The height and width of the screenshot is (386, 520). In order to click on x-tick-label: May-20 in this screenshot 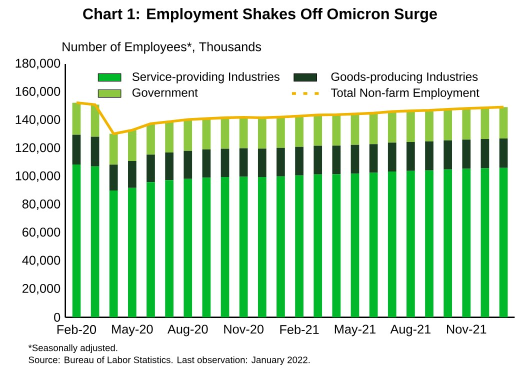, I will do `click(132, 330)`.